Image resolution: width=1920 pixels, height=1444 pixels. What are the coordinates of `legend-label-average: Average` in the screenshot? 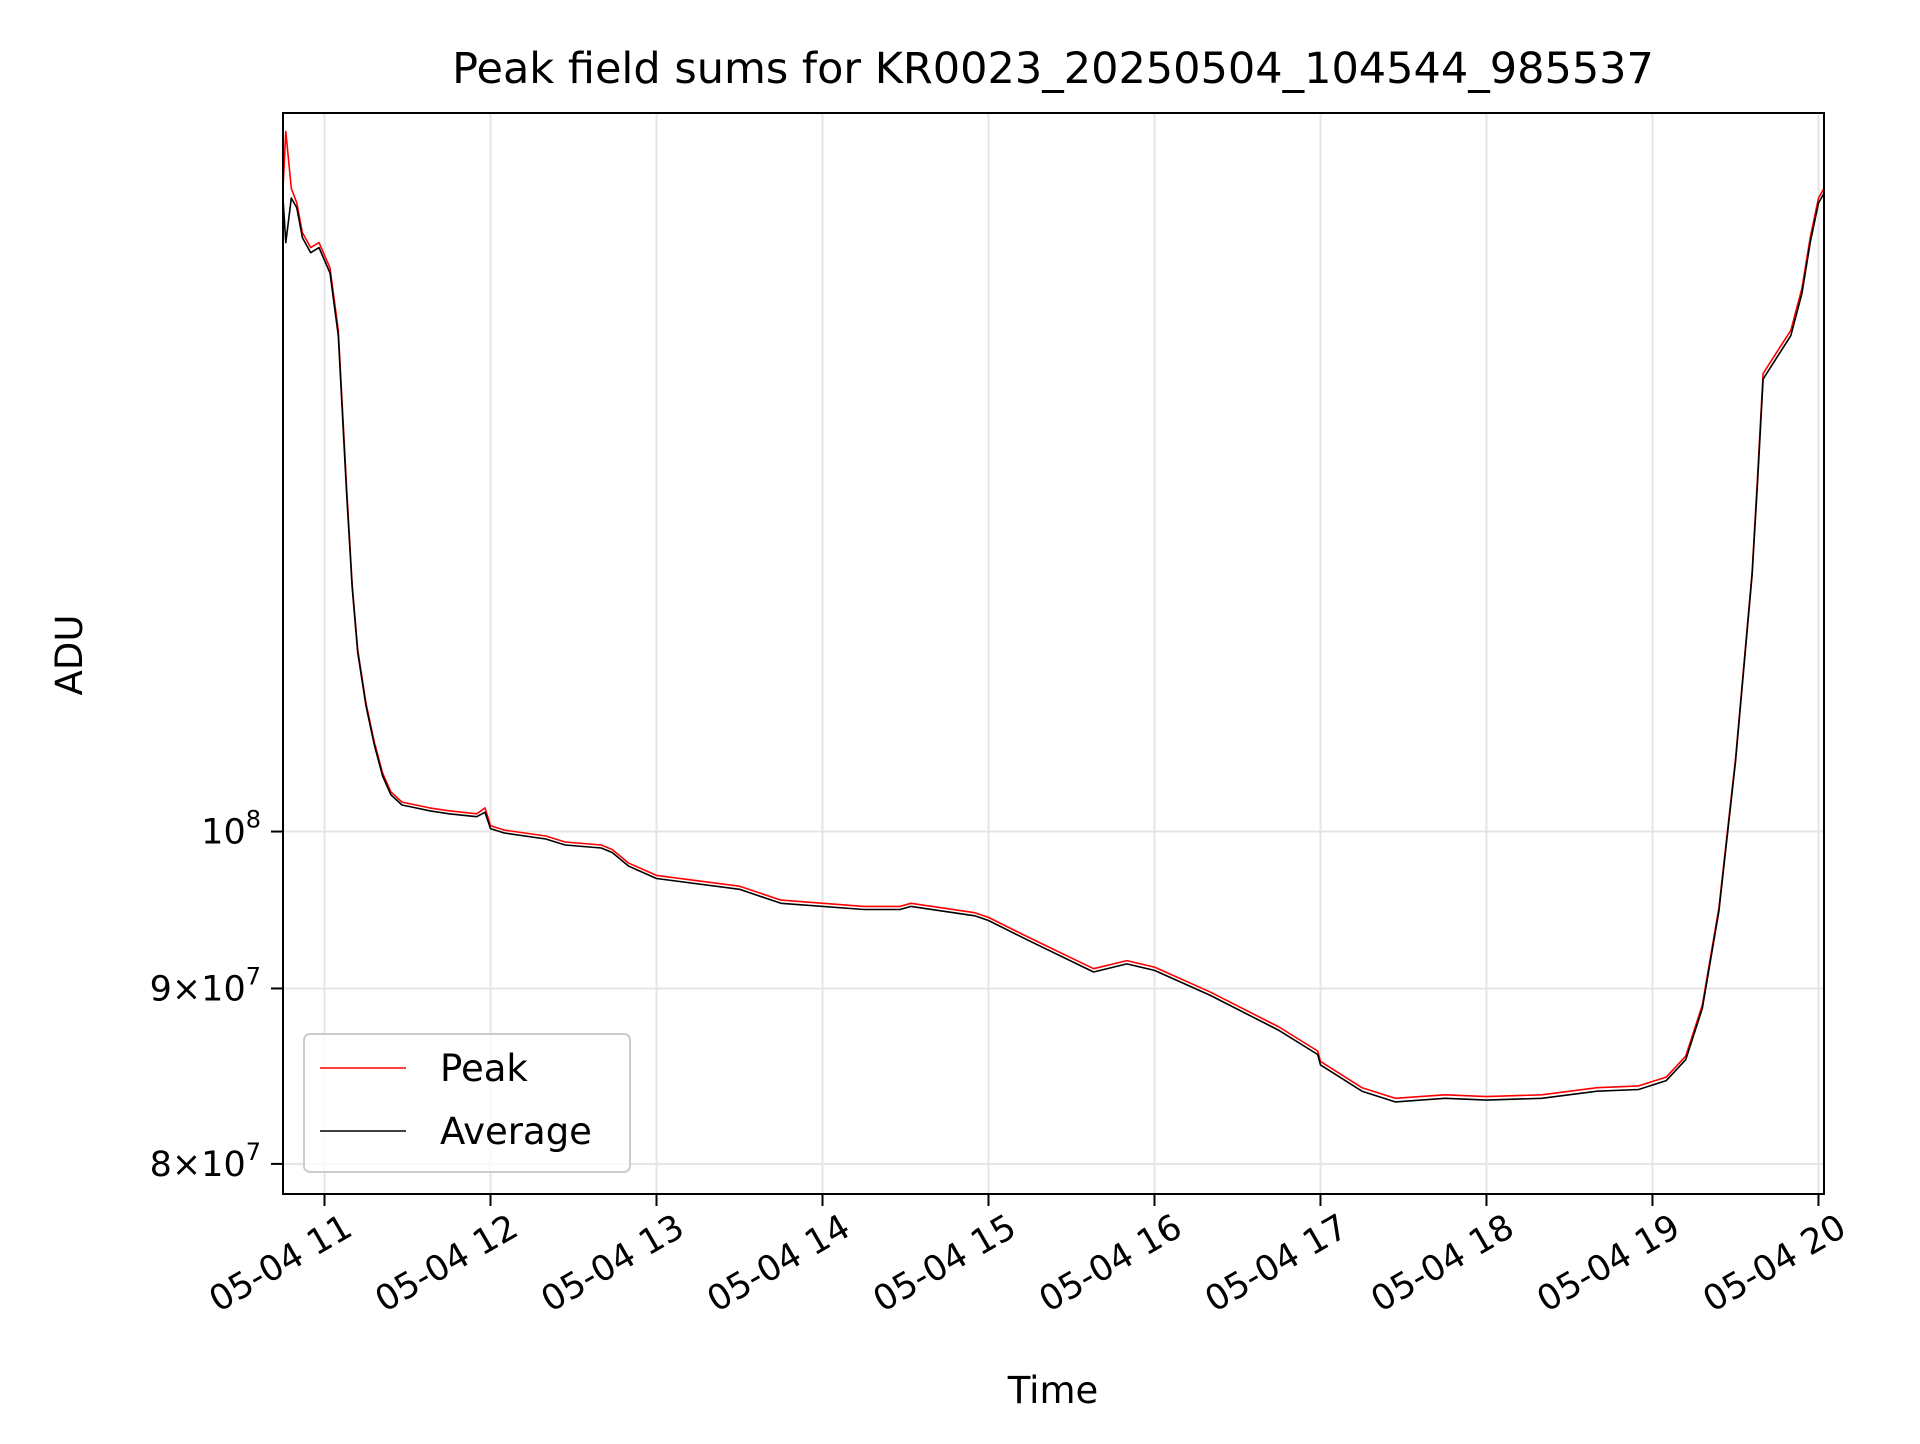 It's located at (516, 1131).